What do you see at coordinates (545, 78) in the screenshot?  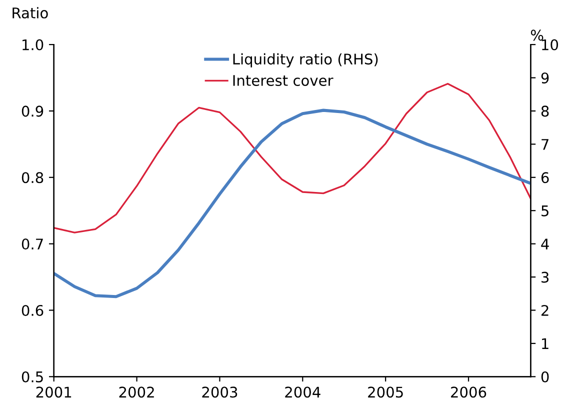 I see `y2-tick-label: 9` at bounding box center [545, 78].